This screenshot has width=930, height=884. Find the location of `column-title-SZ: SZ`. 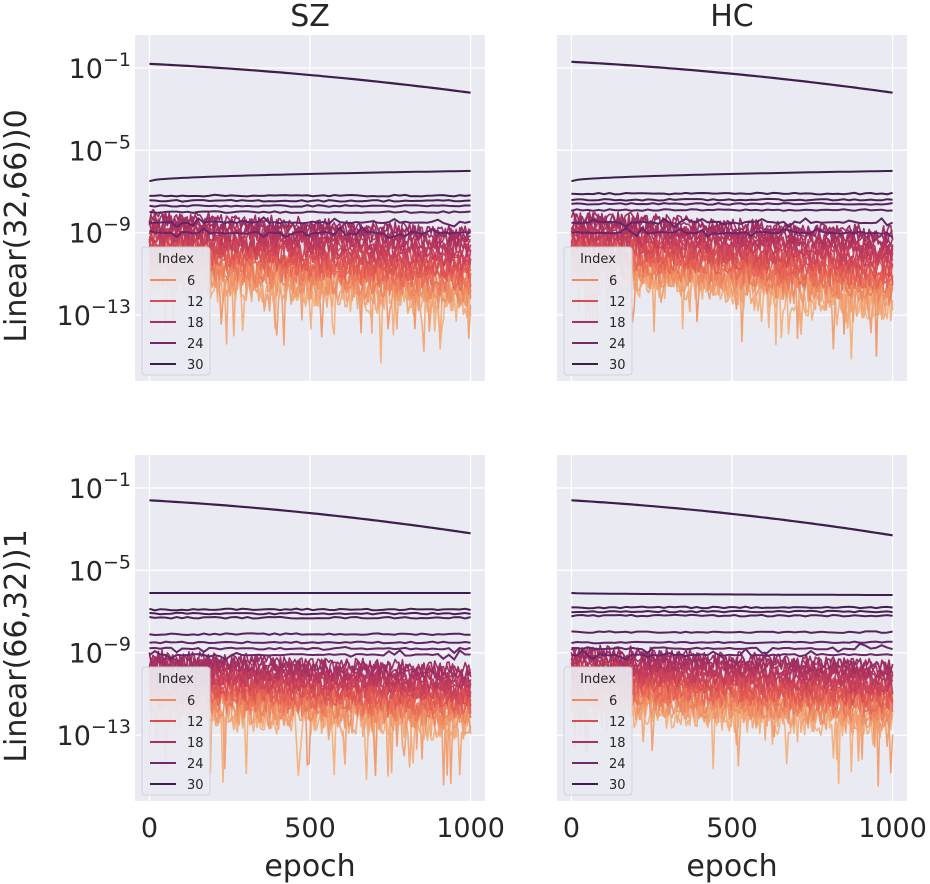

column-title-SZ: SZ is located at coordinates (310, 17).